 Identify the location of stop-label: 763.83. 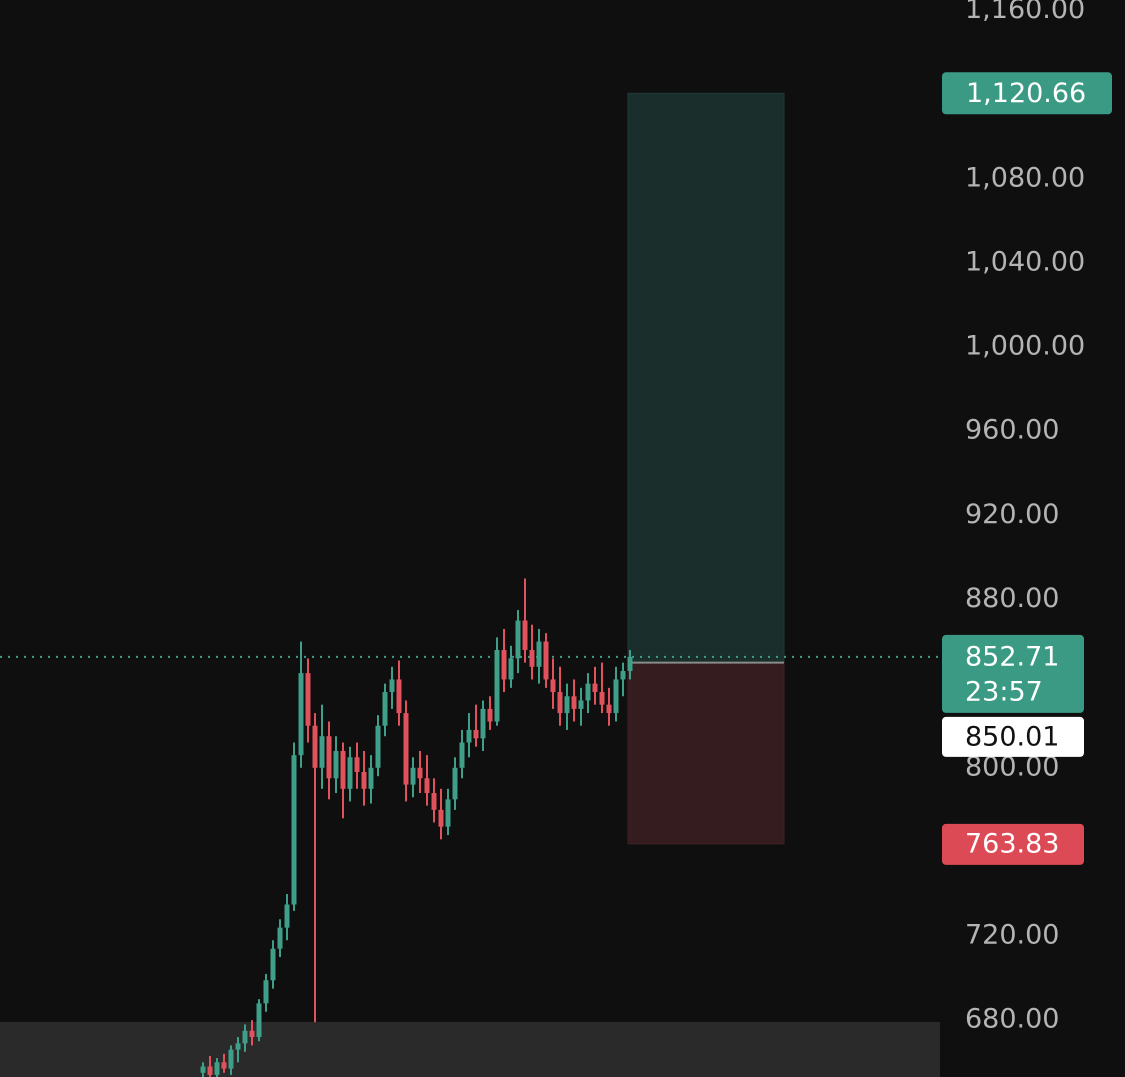
(1012, 843).